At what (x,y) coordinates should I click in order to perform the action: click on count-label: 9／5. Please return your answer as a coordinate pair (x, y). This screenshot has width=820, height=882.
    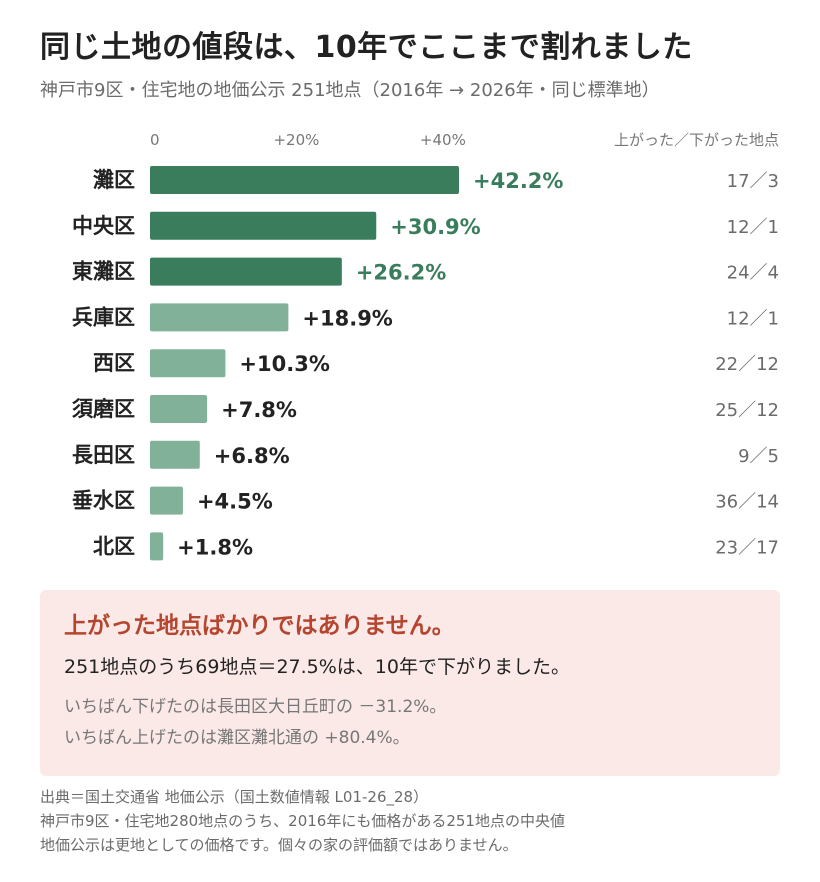
    Looking at the image, I should click on (758, 456).